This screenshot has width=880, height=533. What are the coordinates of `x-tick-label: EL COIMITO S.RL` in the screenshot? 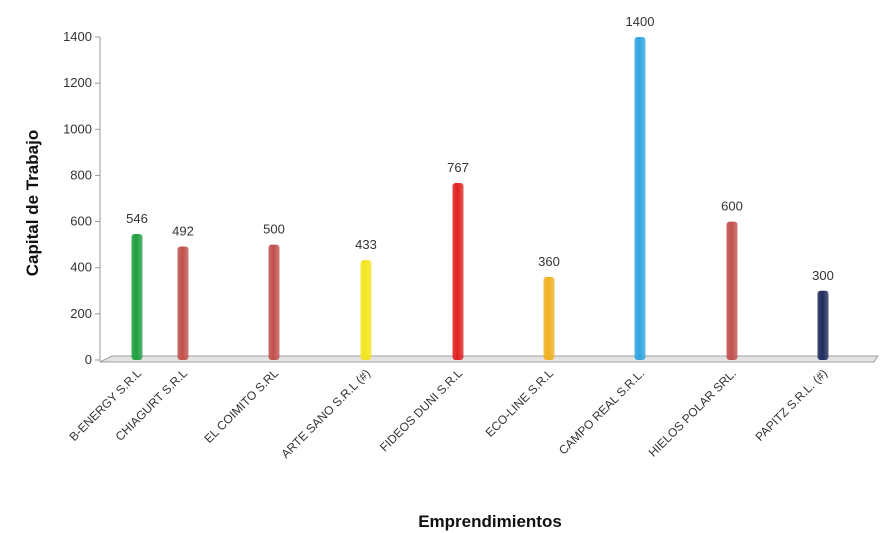 It's located at (241, 406).